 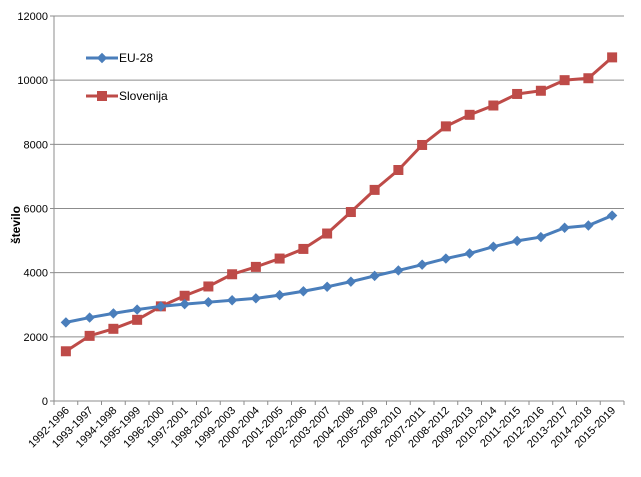 I want to click on legend-item: EU-28, so click(x=119, y=58).